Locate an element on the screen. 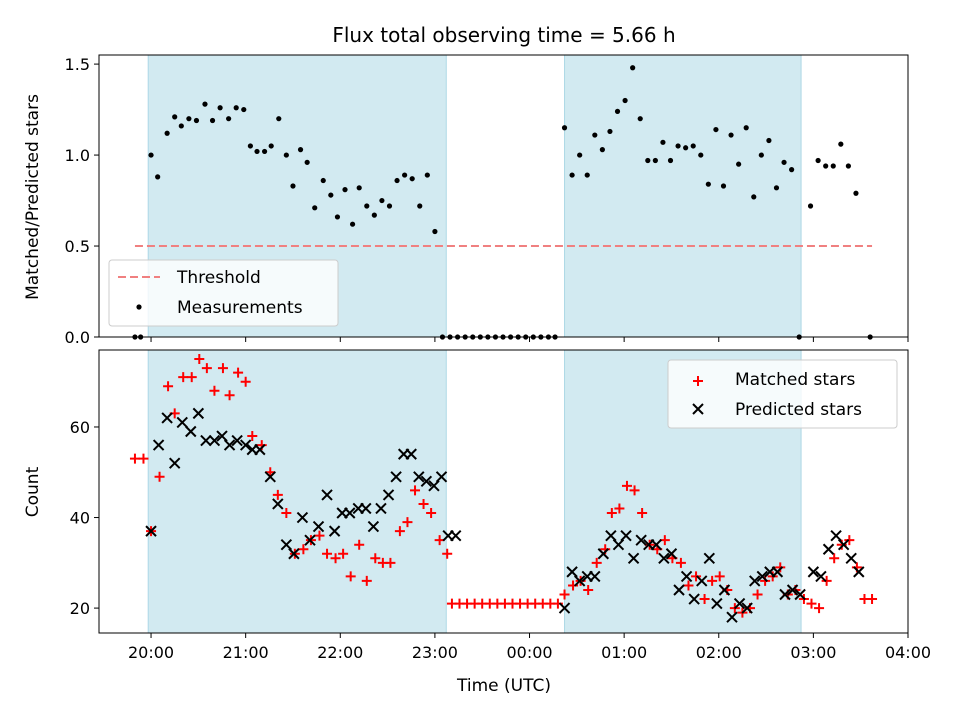 The height and width of the screenshot is (720, 960). legend-predicted-label: Predicted stars is located at coordinates (798, 410).